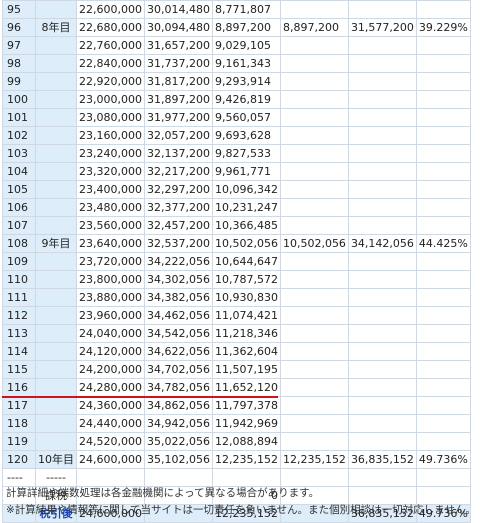  Describe the element at coordinates (110, 63) in the screenshot. I see `cell-a: 22,840,000` at that location.